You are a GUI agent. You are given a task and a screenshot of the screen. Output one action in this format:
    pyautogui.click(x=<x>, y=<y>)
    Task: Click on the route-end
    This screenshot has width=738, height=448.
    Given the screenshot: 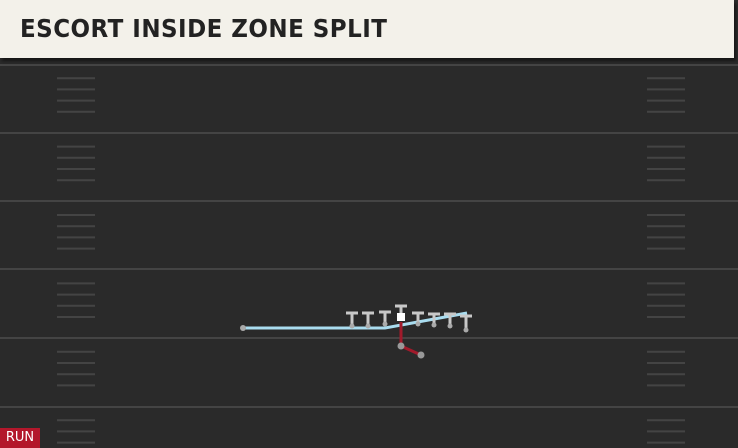 What is the action you would take?
    pyautogui.click(x=421, y=355)
    